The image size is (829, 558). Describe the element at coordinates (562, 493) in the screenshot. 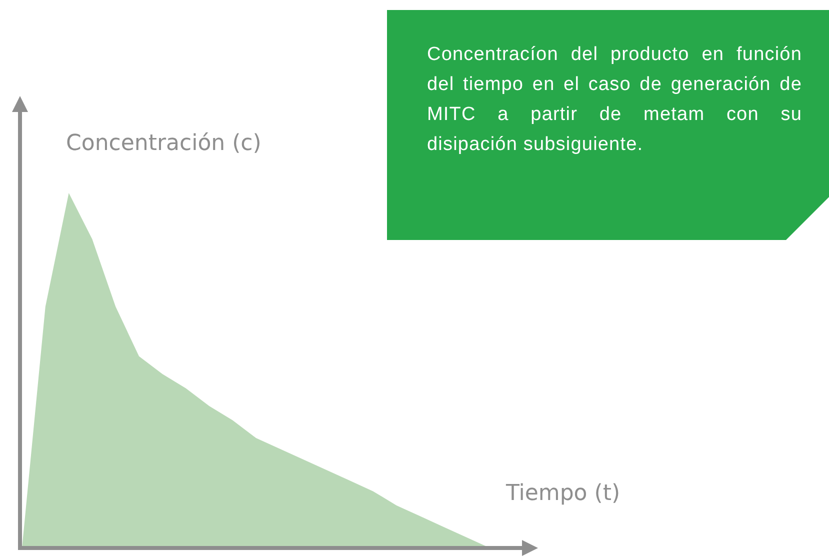

I see `x-axis-title: Tiempo (t)` at that location.